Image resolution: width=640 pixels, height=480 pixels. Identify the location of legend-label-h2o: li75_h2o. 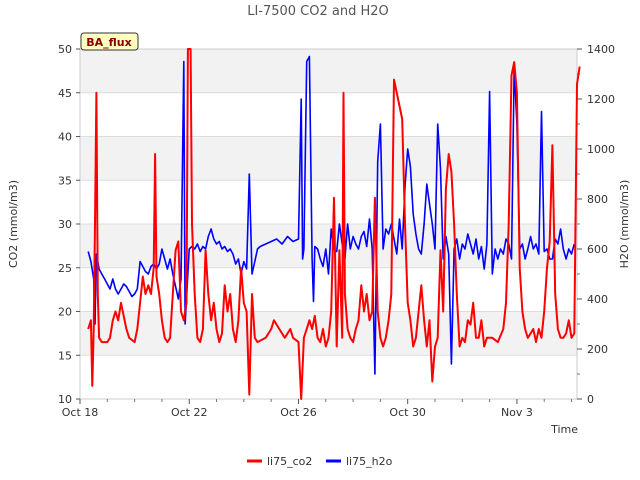
(369, 461).